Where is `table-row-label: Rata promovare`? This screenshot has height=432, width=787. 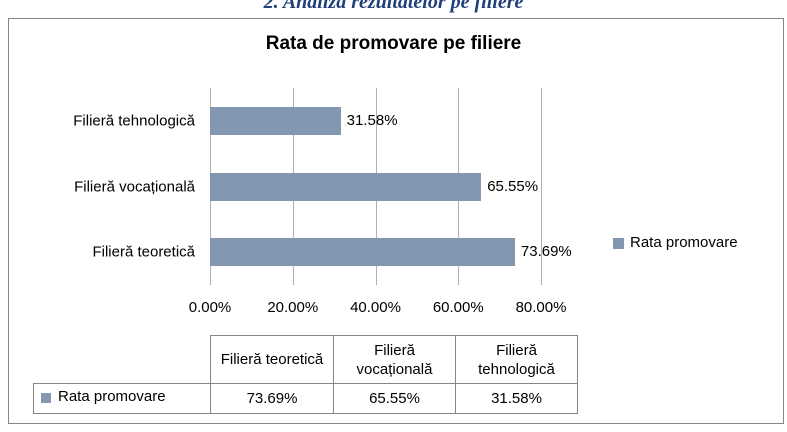 table-row-label: Rata promovare is located at coordinates (112, 396).